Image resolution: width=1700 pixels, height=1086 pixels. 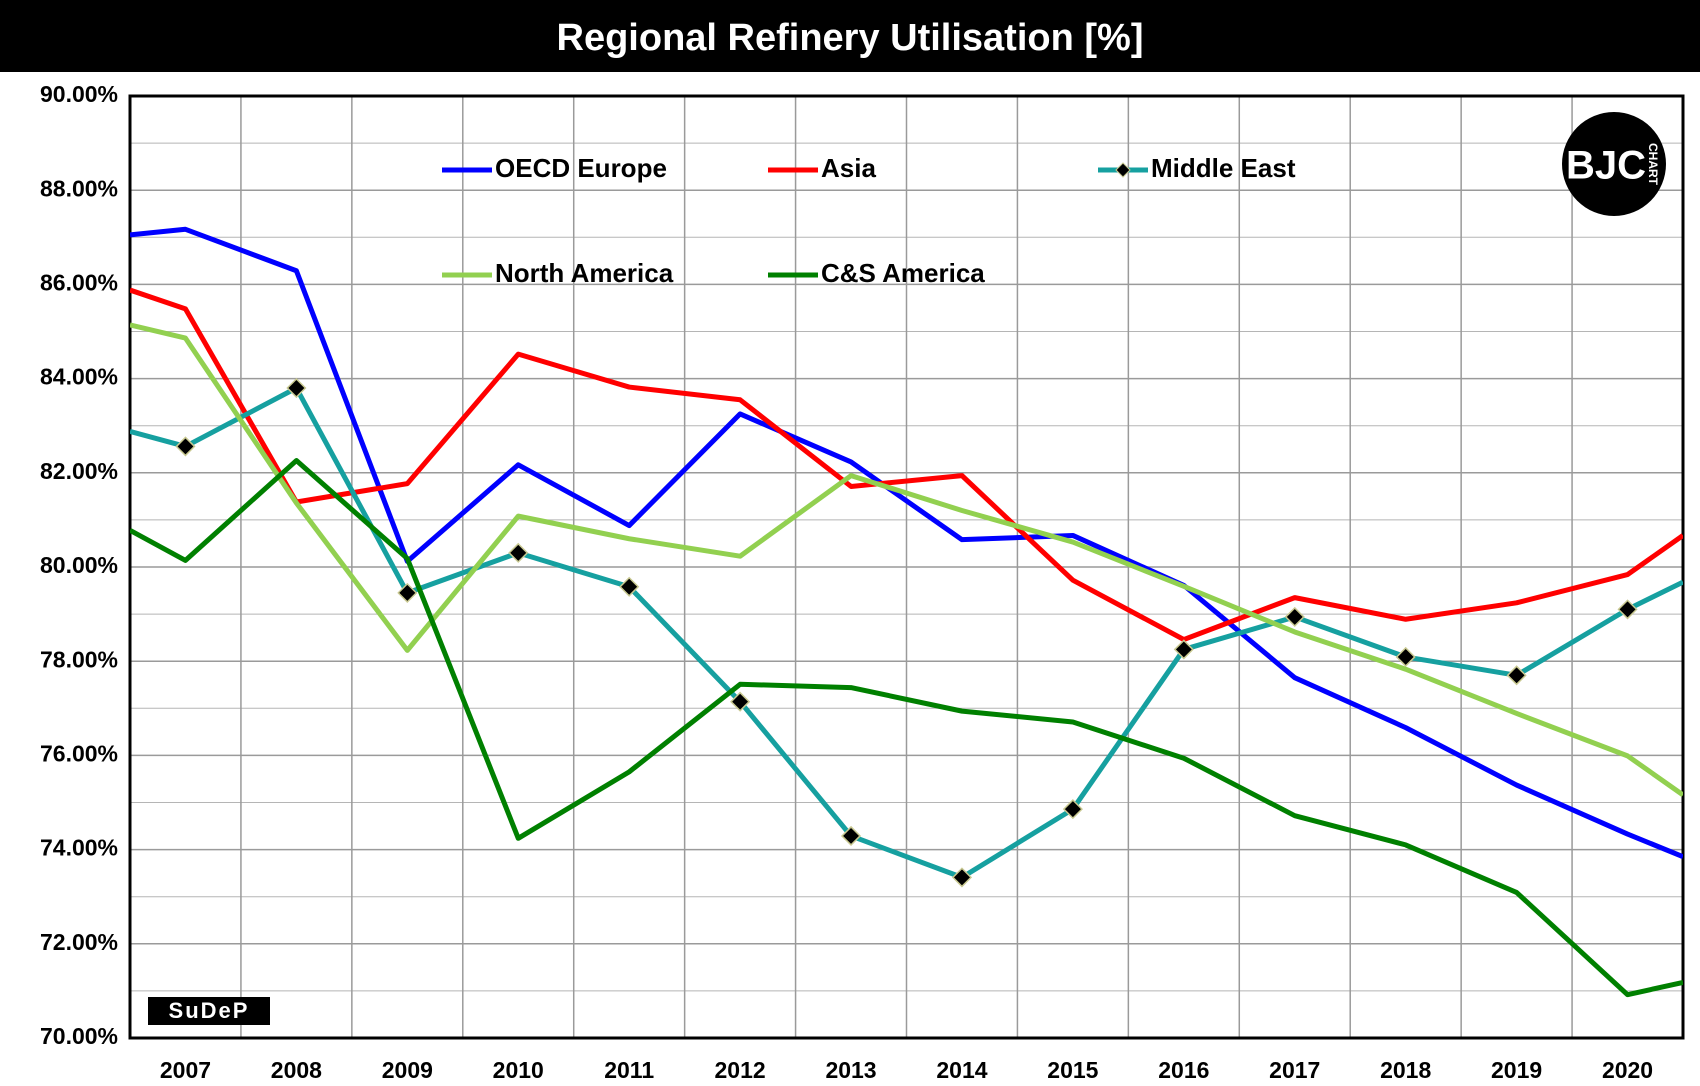 What do you see at coordinates (79, 565) in the screenshot?
I see `y-tick-label: 80.00%` at bounding box center [79, 565].